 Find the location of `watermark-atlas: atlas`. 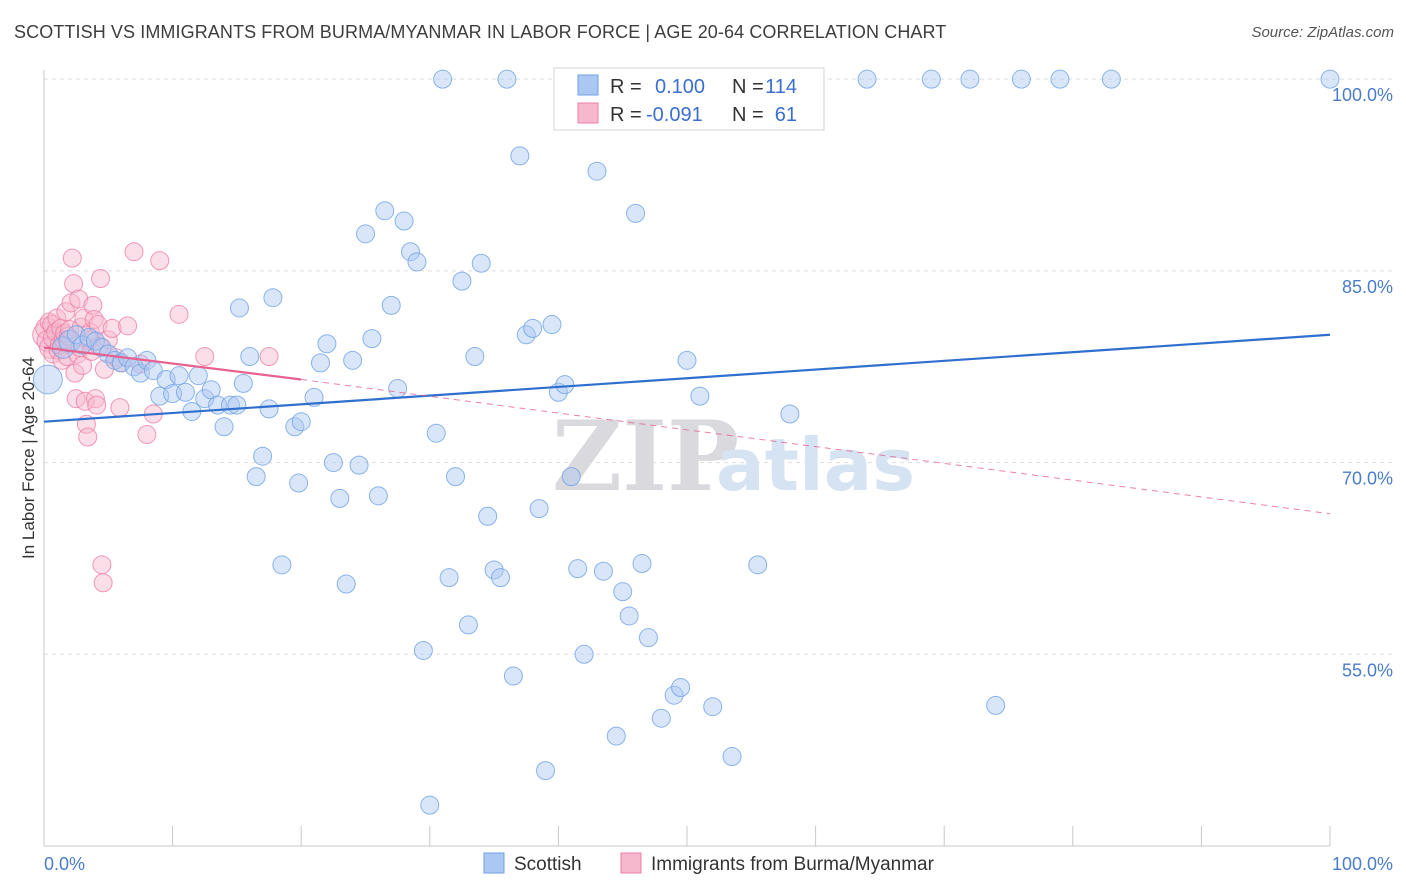

watermark-atlas: atlas is located at coordinates (815, 465).